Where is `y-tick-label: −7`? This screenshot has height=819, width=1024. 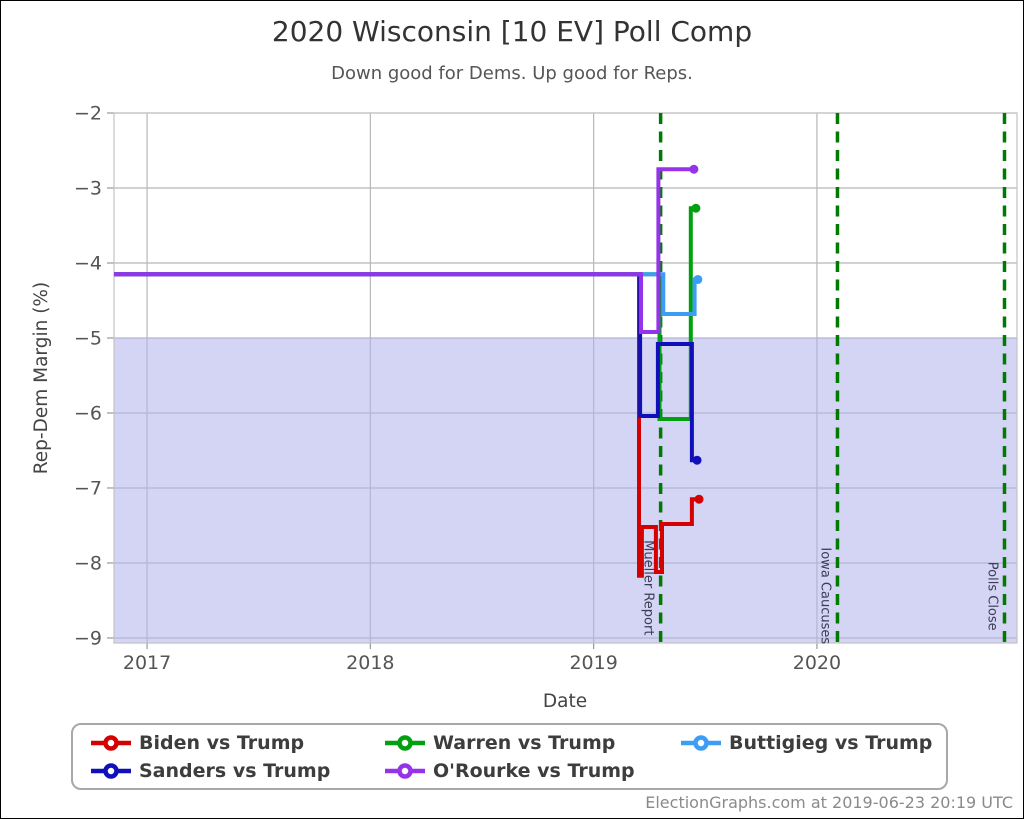 y-tick-label: −7 is located at coordinates (88, 488).